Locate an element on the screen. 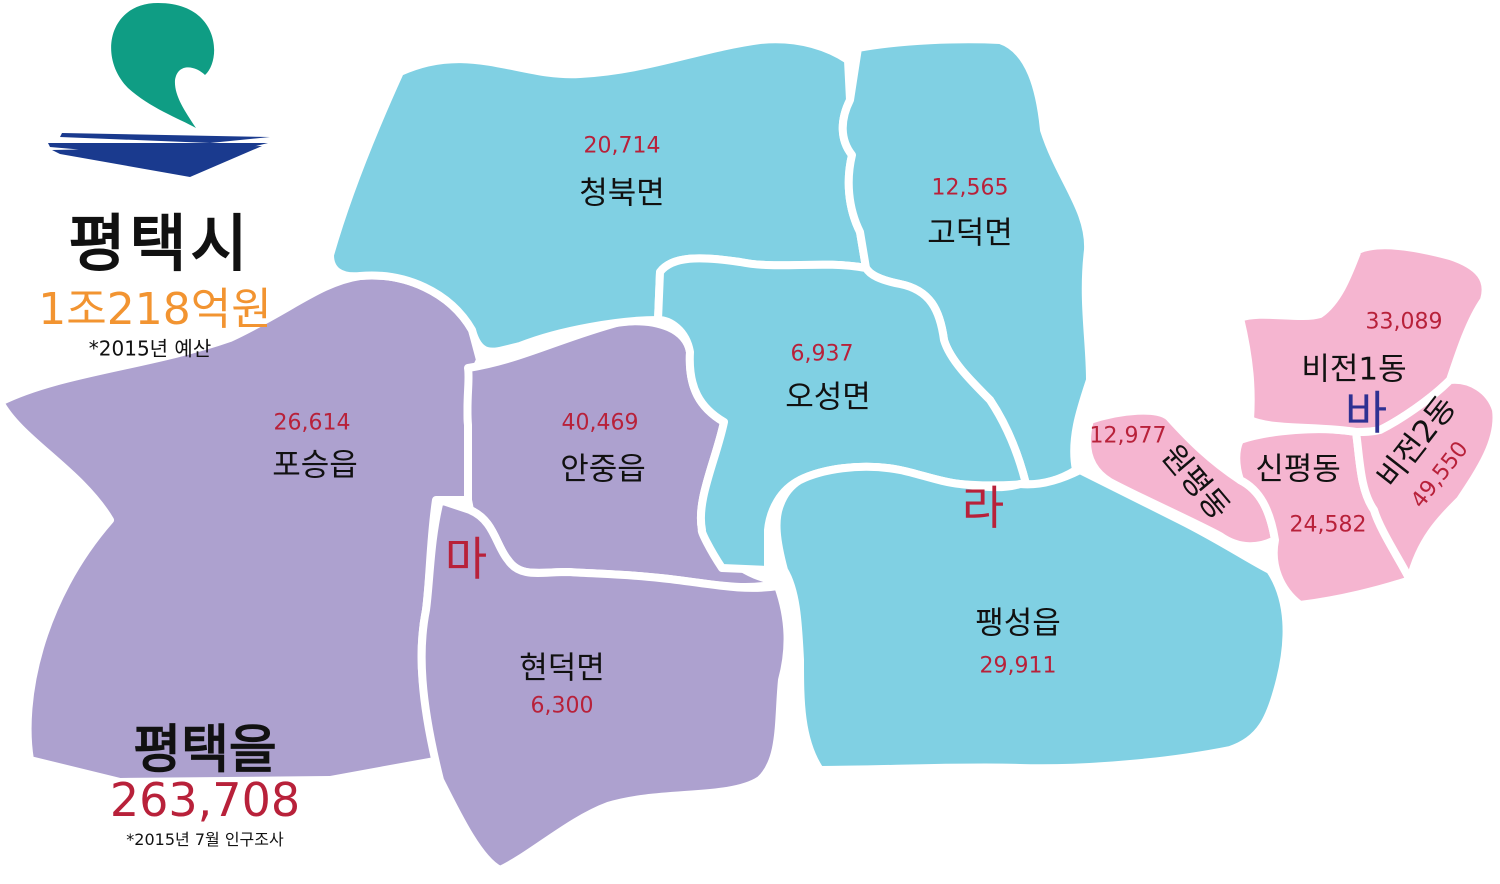 This screenshot has height=884, width=1500. label-anjung: 안중읍 is located at coordinates (603, 469).